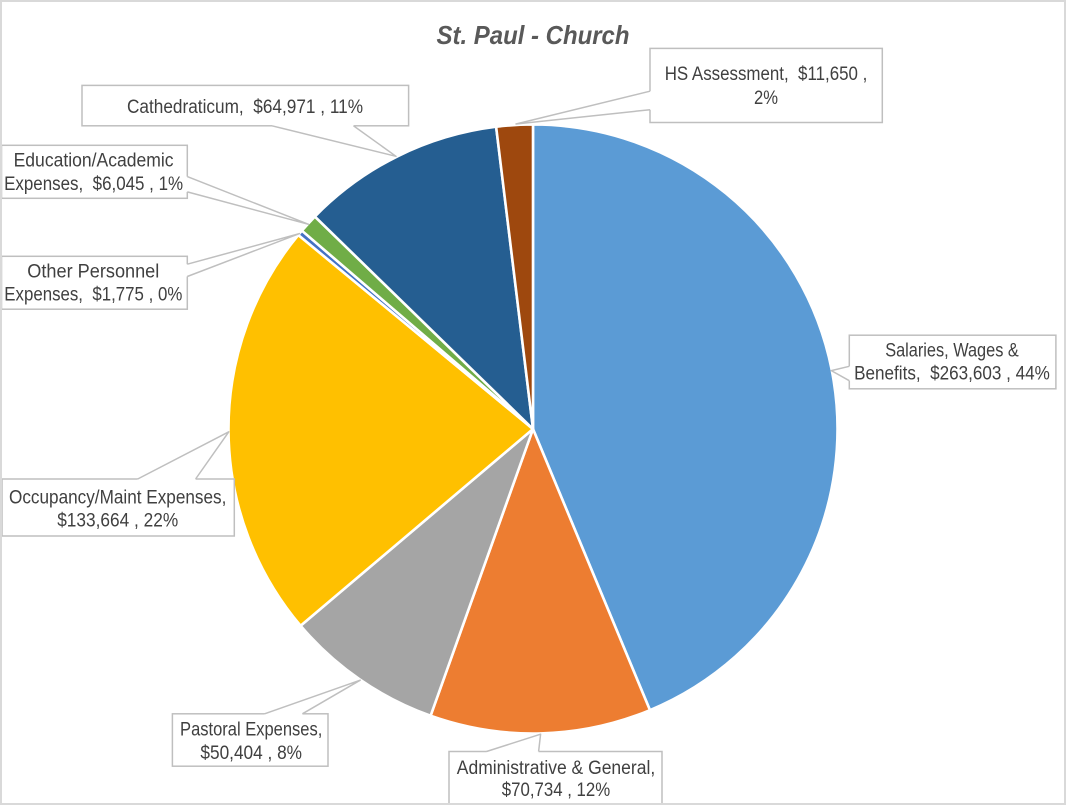  I want to click on svg-text: Expenses, $6,045 , 1%, so click(93, 184).